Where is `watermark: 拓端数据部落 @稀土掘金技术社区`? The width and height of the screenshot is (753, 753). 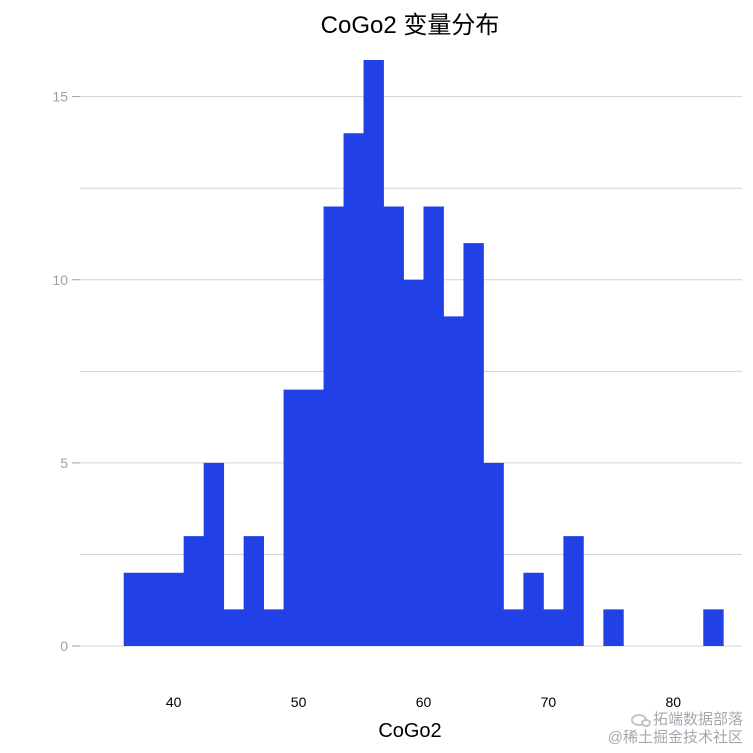 watermark: 拓端数据部落 @稀土掘金技术社区 is located at coordinates (675, 729).